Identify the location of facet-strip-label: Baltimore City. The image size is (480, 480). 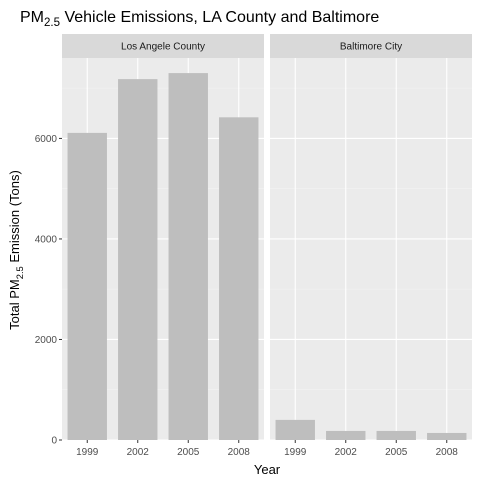
(371, 47).